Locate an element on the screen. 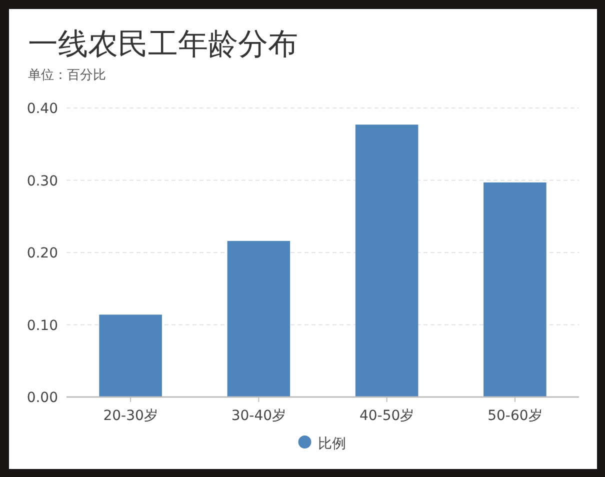 The image size is (605, 477). x-tick-label: 30-40岁 is located at coordinates (258, 416).